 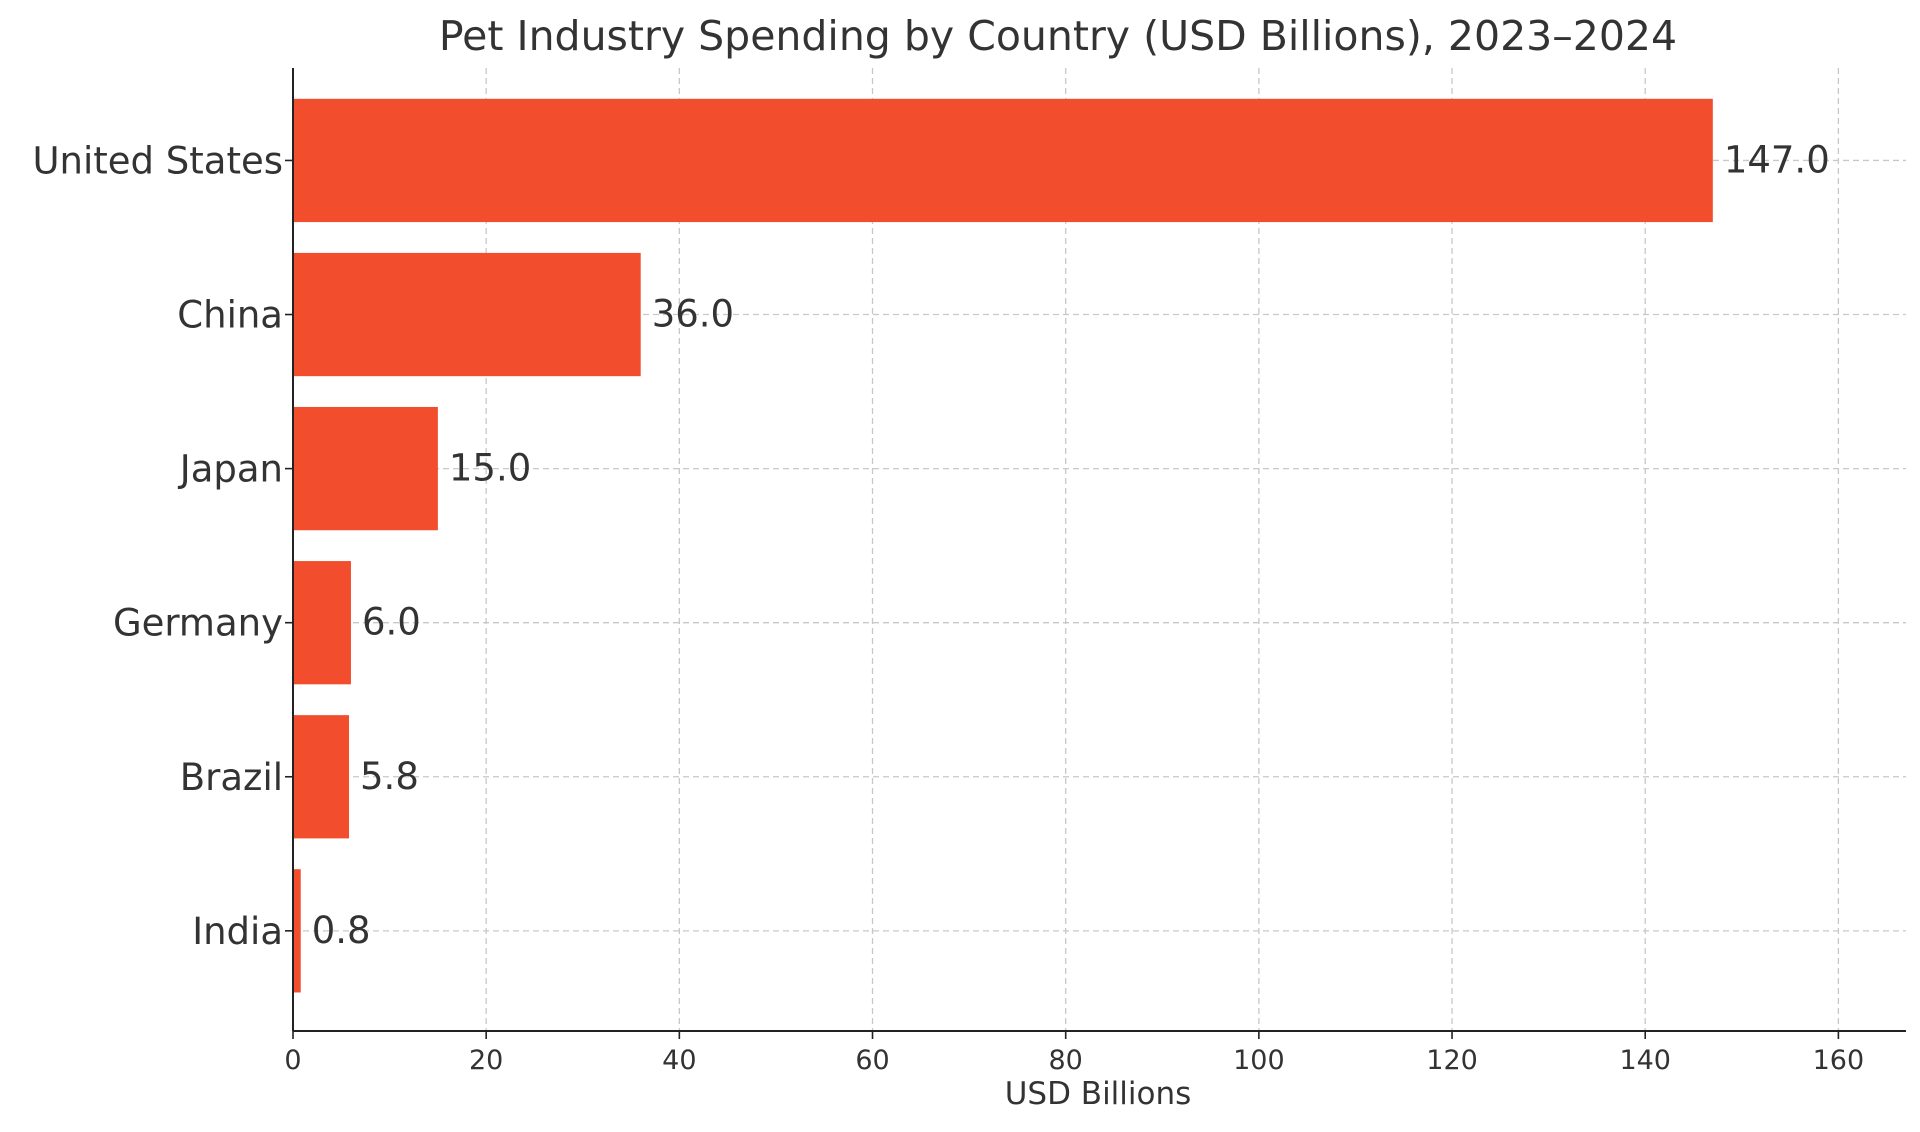 I want to click on category-label: Brazil, so click(x=231, y=777).